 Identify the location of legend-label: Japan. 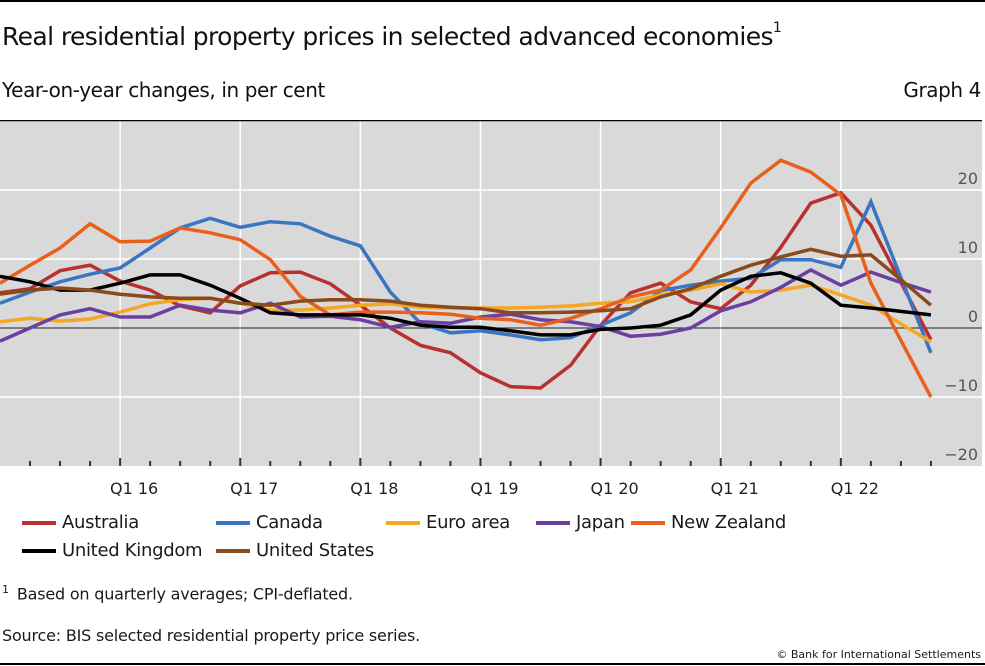
(600, 522).